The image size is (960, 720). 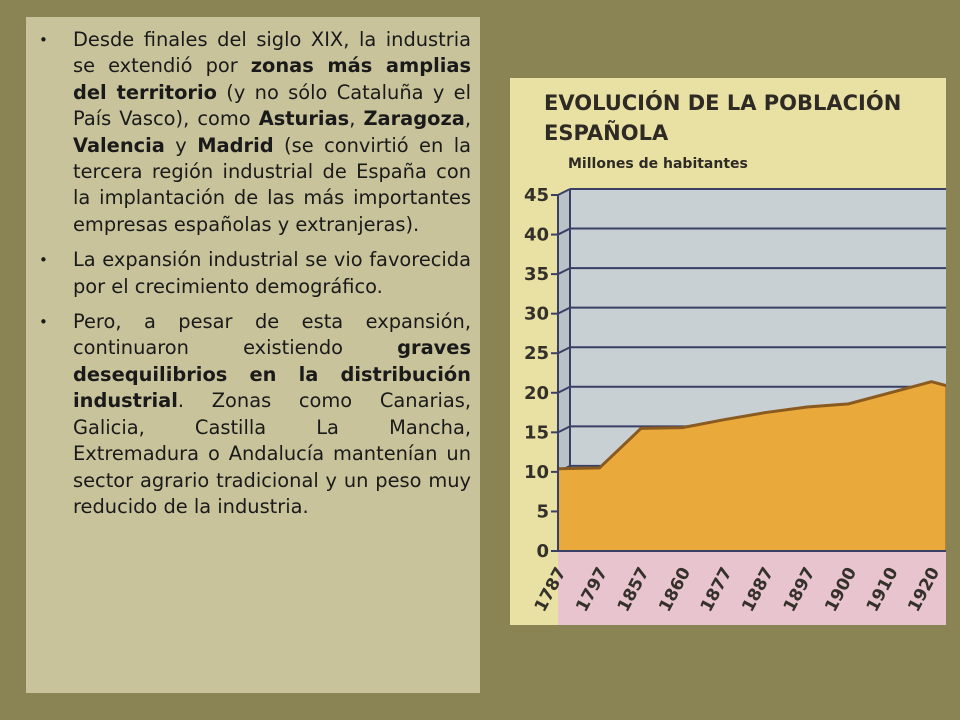 What do you see at coordinates (536, 353) in the screenshot?
I see `y-tick-label: 25` at bounding box center [536, 353].